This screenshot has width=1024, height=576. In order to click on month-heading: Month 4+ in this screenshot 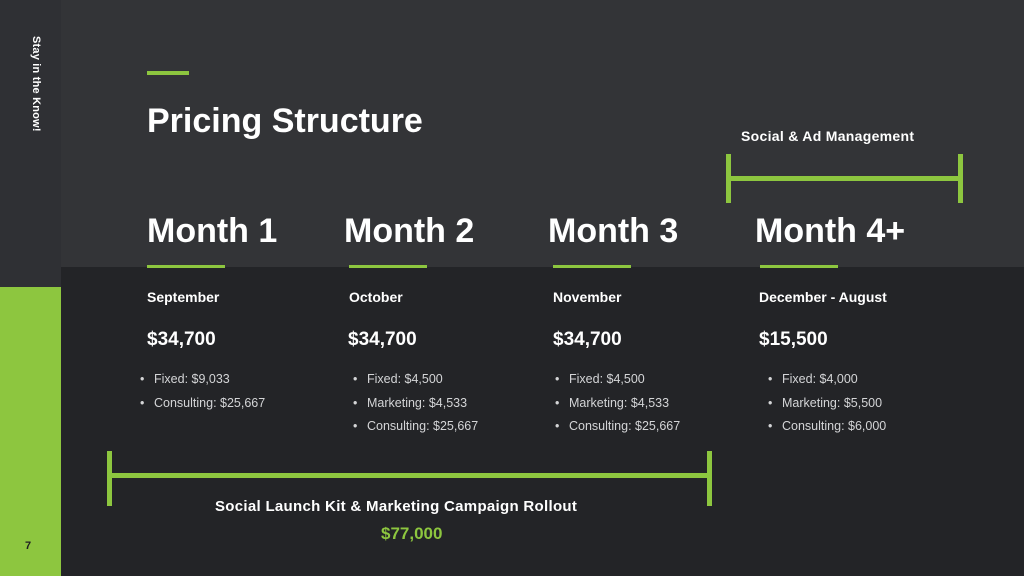, I will do `click(830, 231)`.